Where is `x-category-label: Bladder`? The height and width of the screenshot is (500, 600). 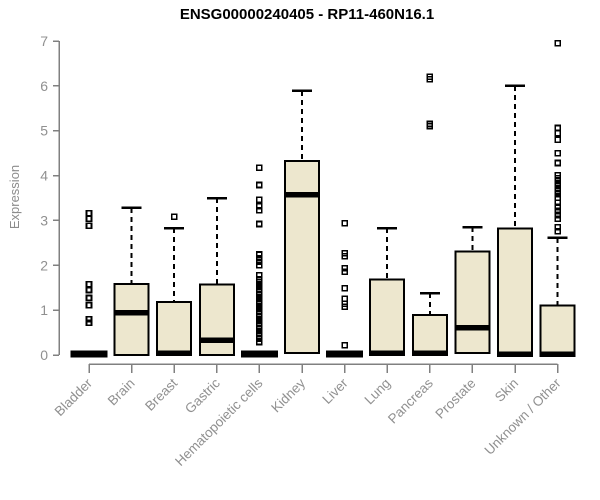
x-category-label: Bladder is located at coordinates (74, 397).